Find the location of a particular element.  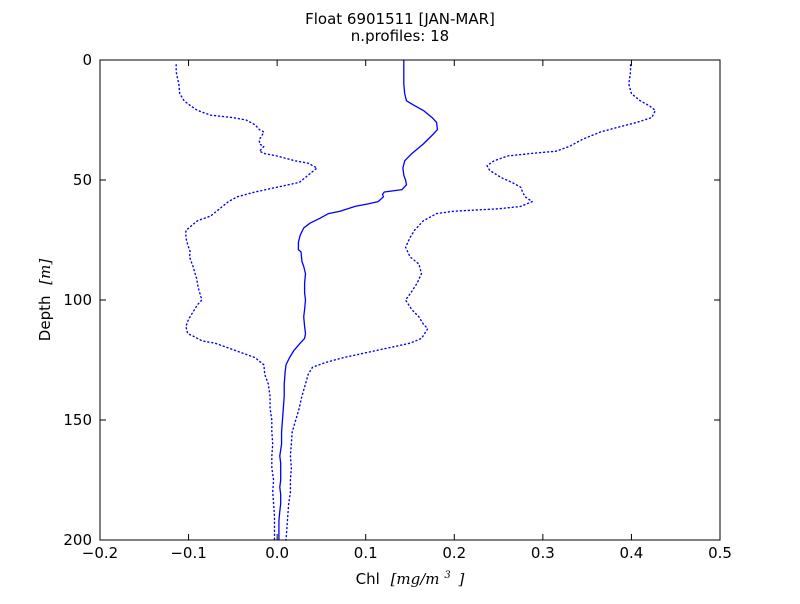

x-tick-label: −0.2 is located at coordinates (100, 553).